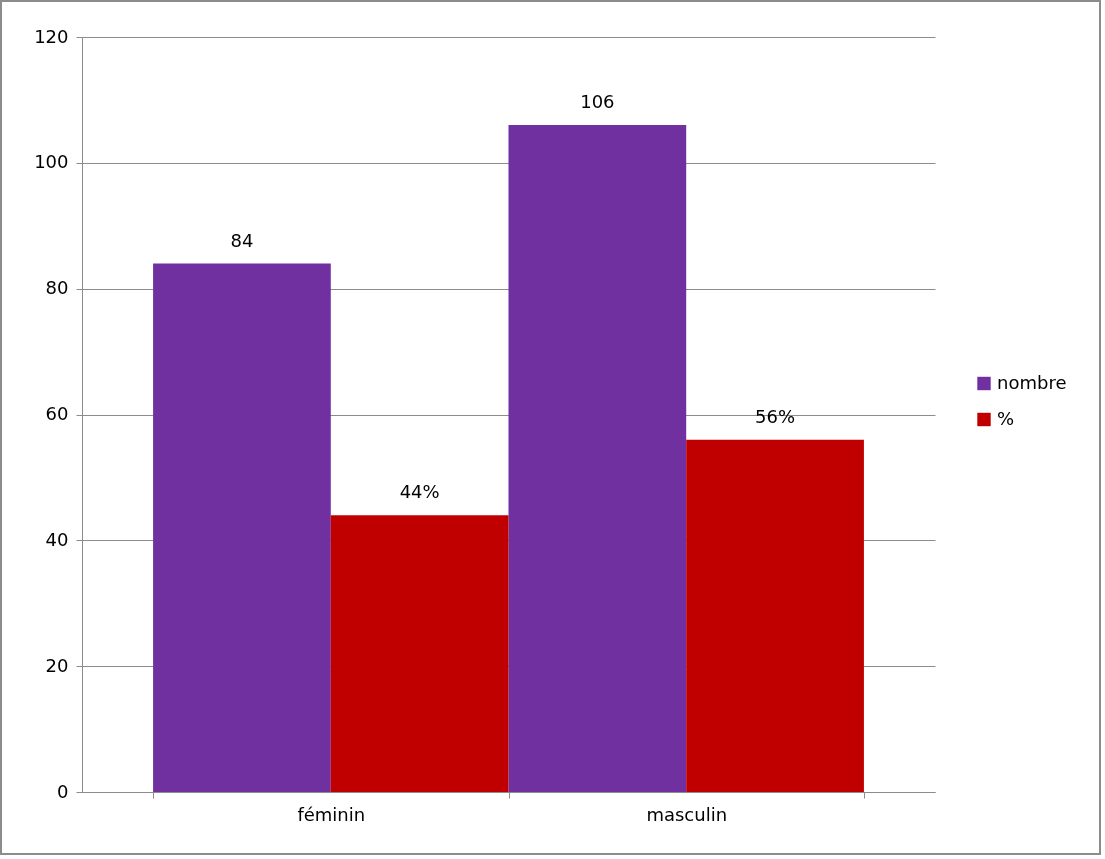 The image size is (1105, 859). What do you see at coordinates (775, 416) in the screenshot?
I see `data-label: 56%` at bounding box center [775, 416].